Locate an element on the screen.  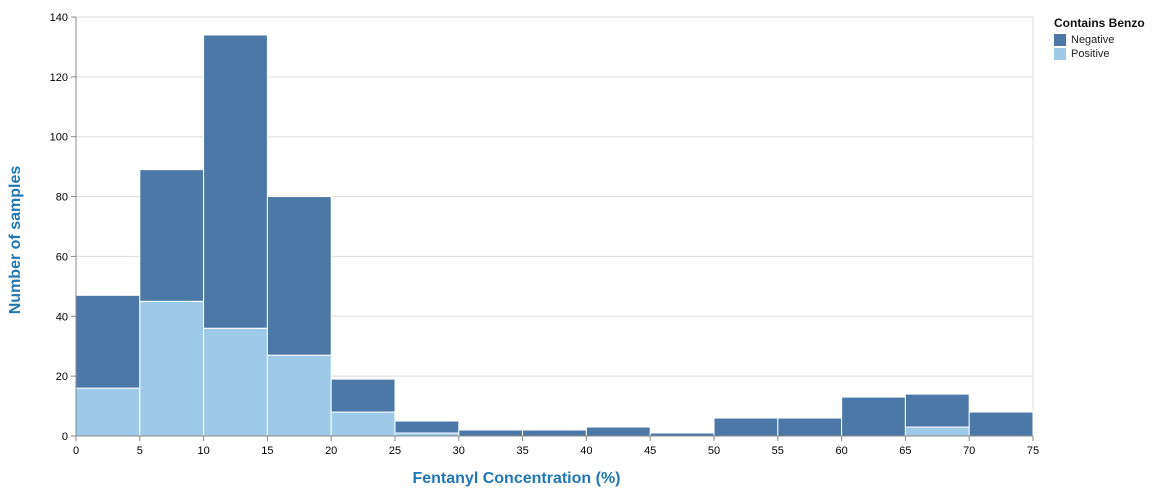
x-tick-label: 0 is located at coordinates (76, 451).